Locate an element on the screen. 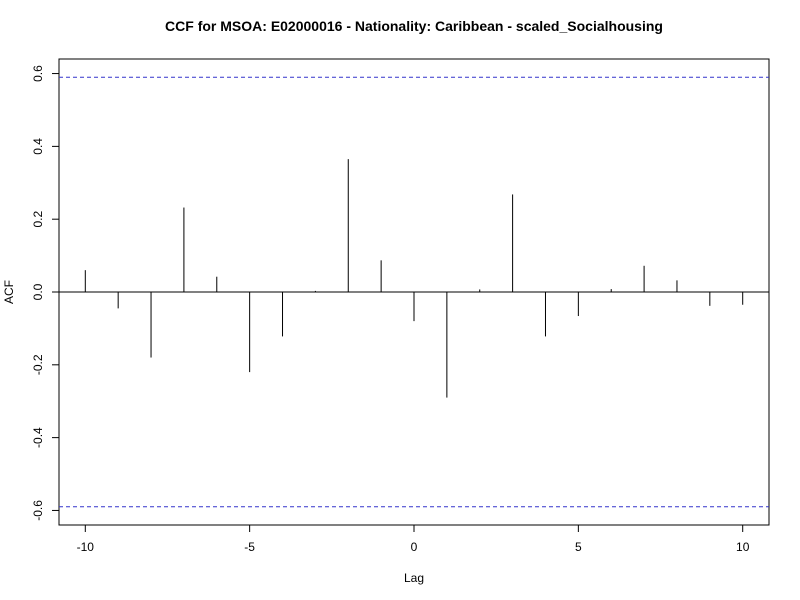  chart-title: CCF for MSOA: E02000016 - Nationality is located at coordinates (414, 26).